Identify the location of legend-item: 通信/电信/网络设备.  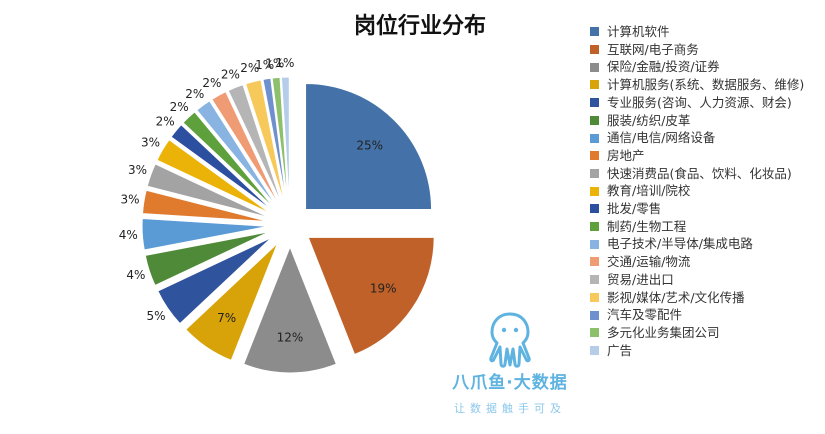
(707, 138).